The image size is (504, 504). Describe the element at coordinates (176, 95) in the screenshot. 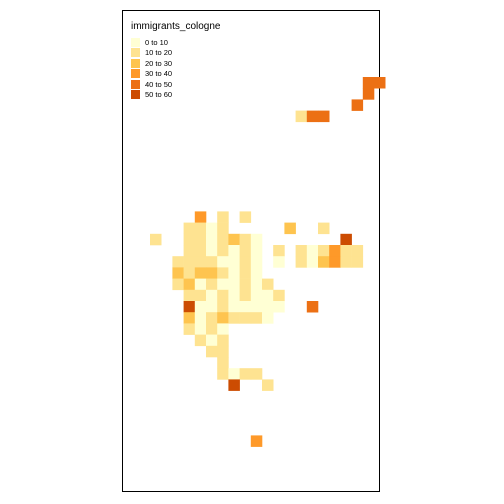

I see `legend-item: 50 to 60` at that location.